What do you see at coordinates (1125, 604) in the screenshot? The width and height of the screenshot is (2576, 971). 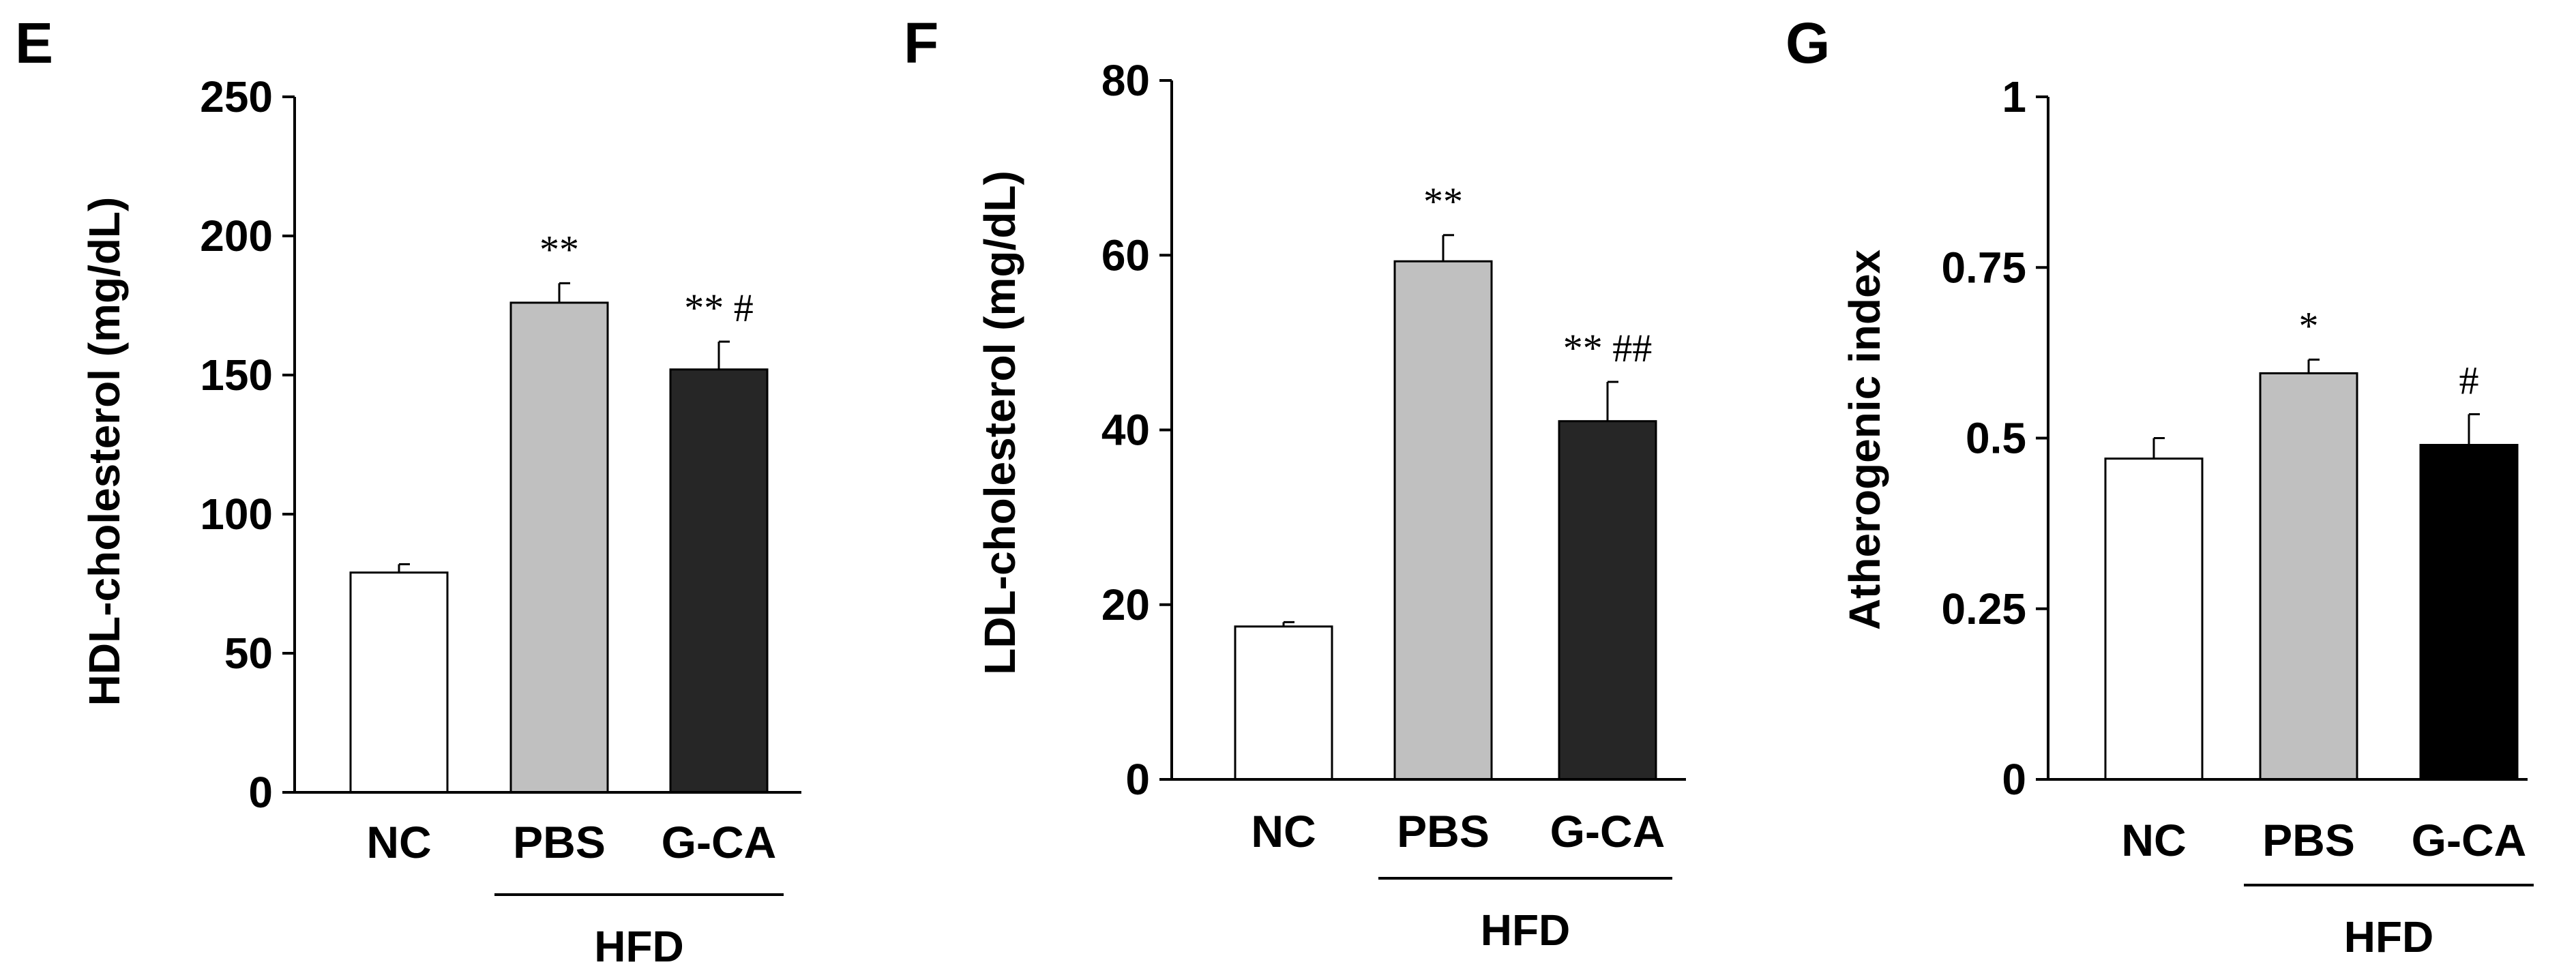 I see `y-tick-label: 20` at bounding box center [1125, 604].